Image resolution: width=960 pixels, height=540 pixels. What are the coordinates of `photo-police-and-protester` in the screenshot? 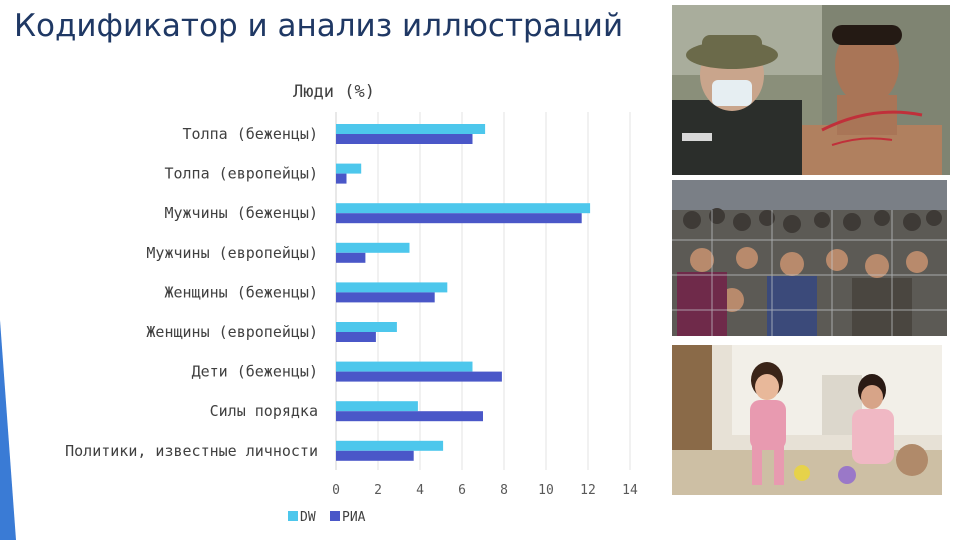 It's located at (811, 90).